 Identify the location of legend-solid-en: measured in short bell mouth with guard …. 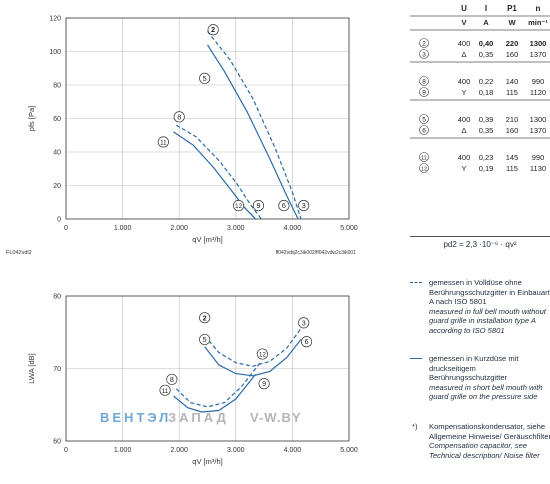
(486, 392).